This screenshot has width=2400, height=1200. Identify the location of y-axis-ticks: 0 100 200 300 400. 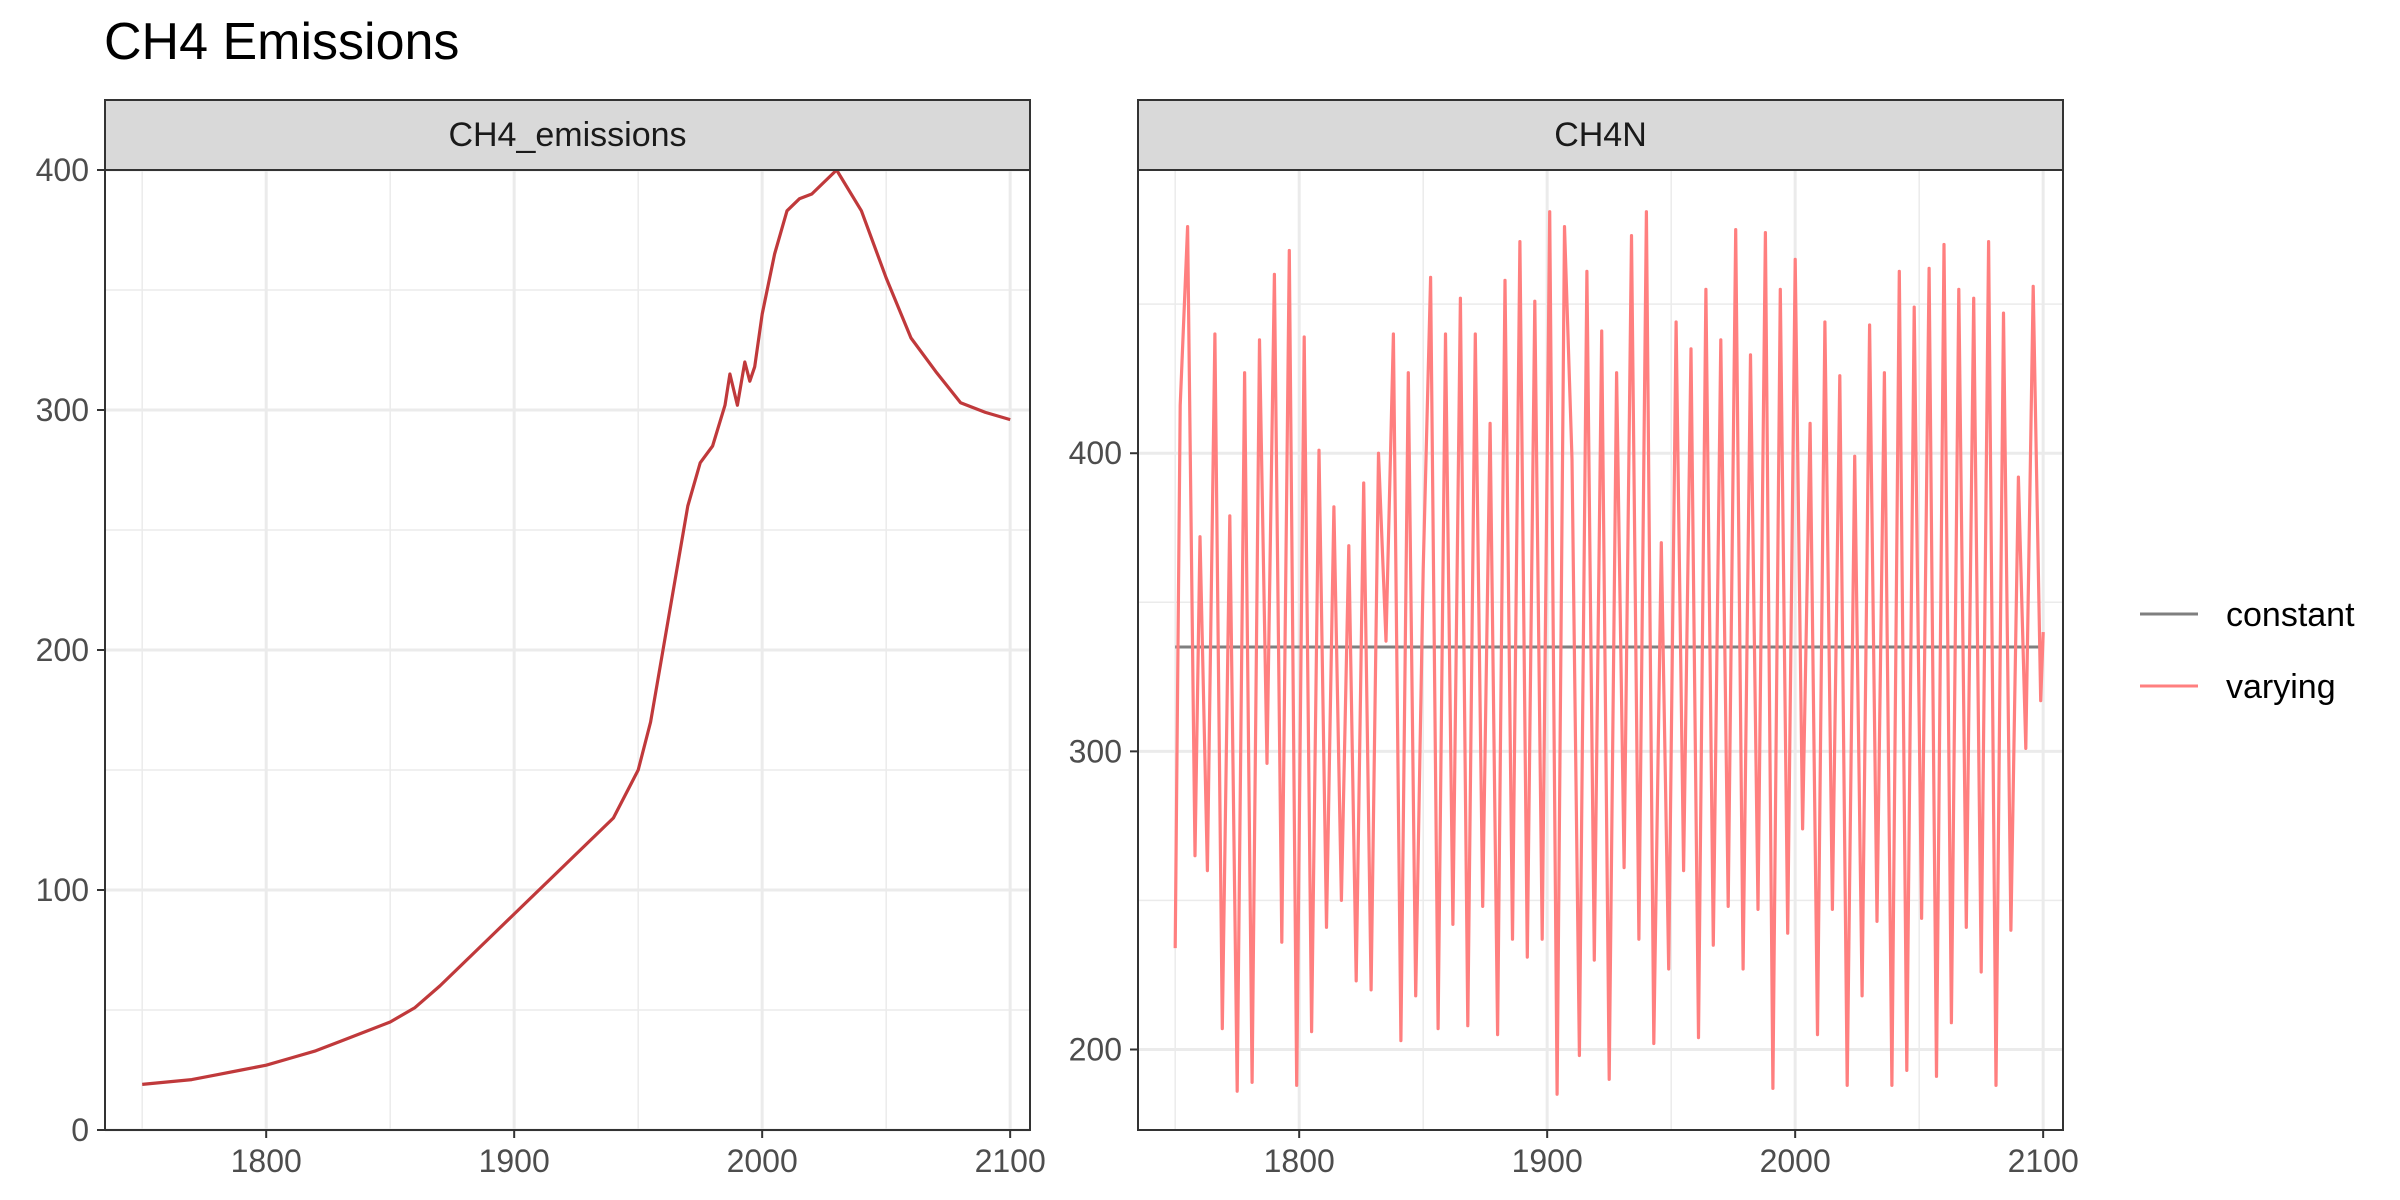
(70, 650).